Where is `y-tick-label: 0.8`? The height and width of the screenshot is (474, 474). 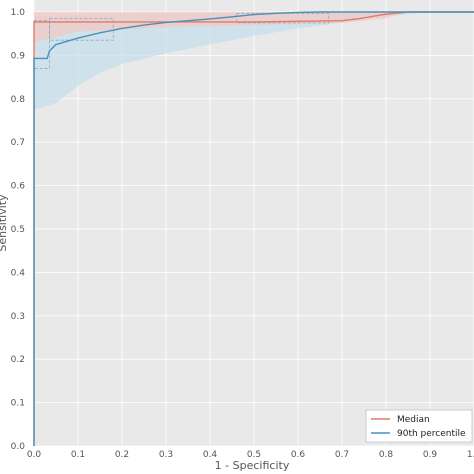
y-tick-label: 0.8 is located at coordinates (18, 100).